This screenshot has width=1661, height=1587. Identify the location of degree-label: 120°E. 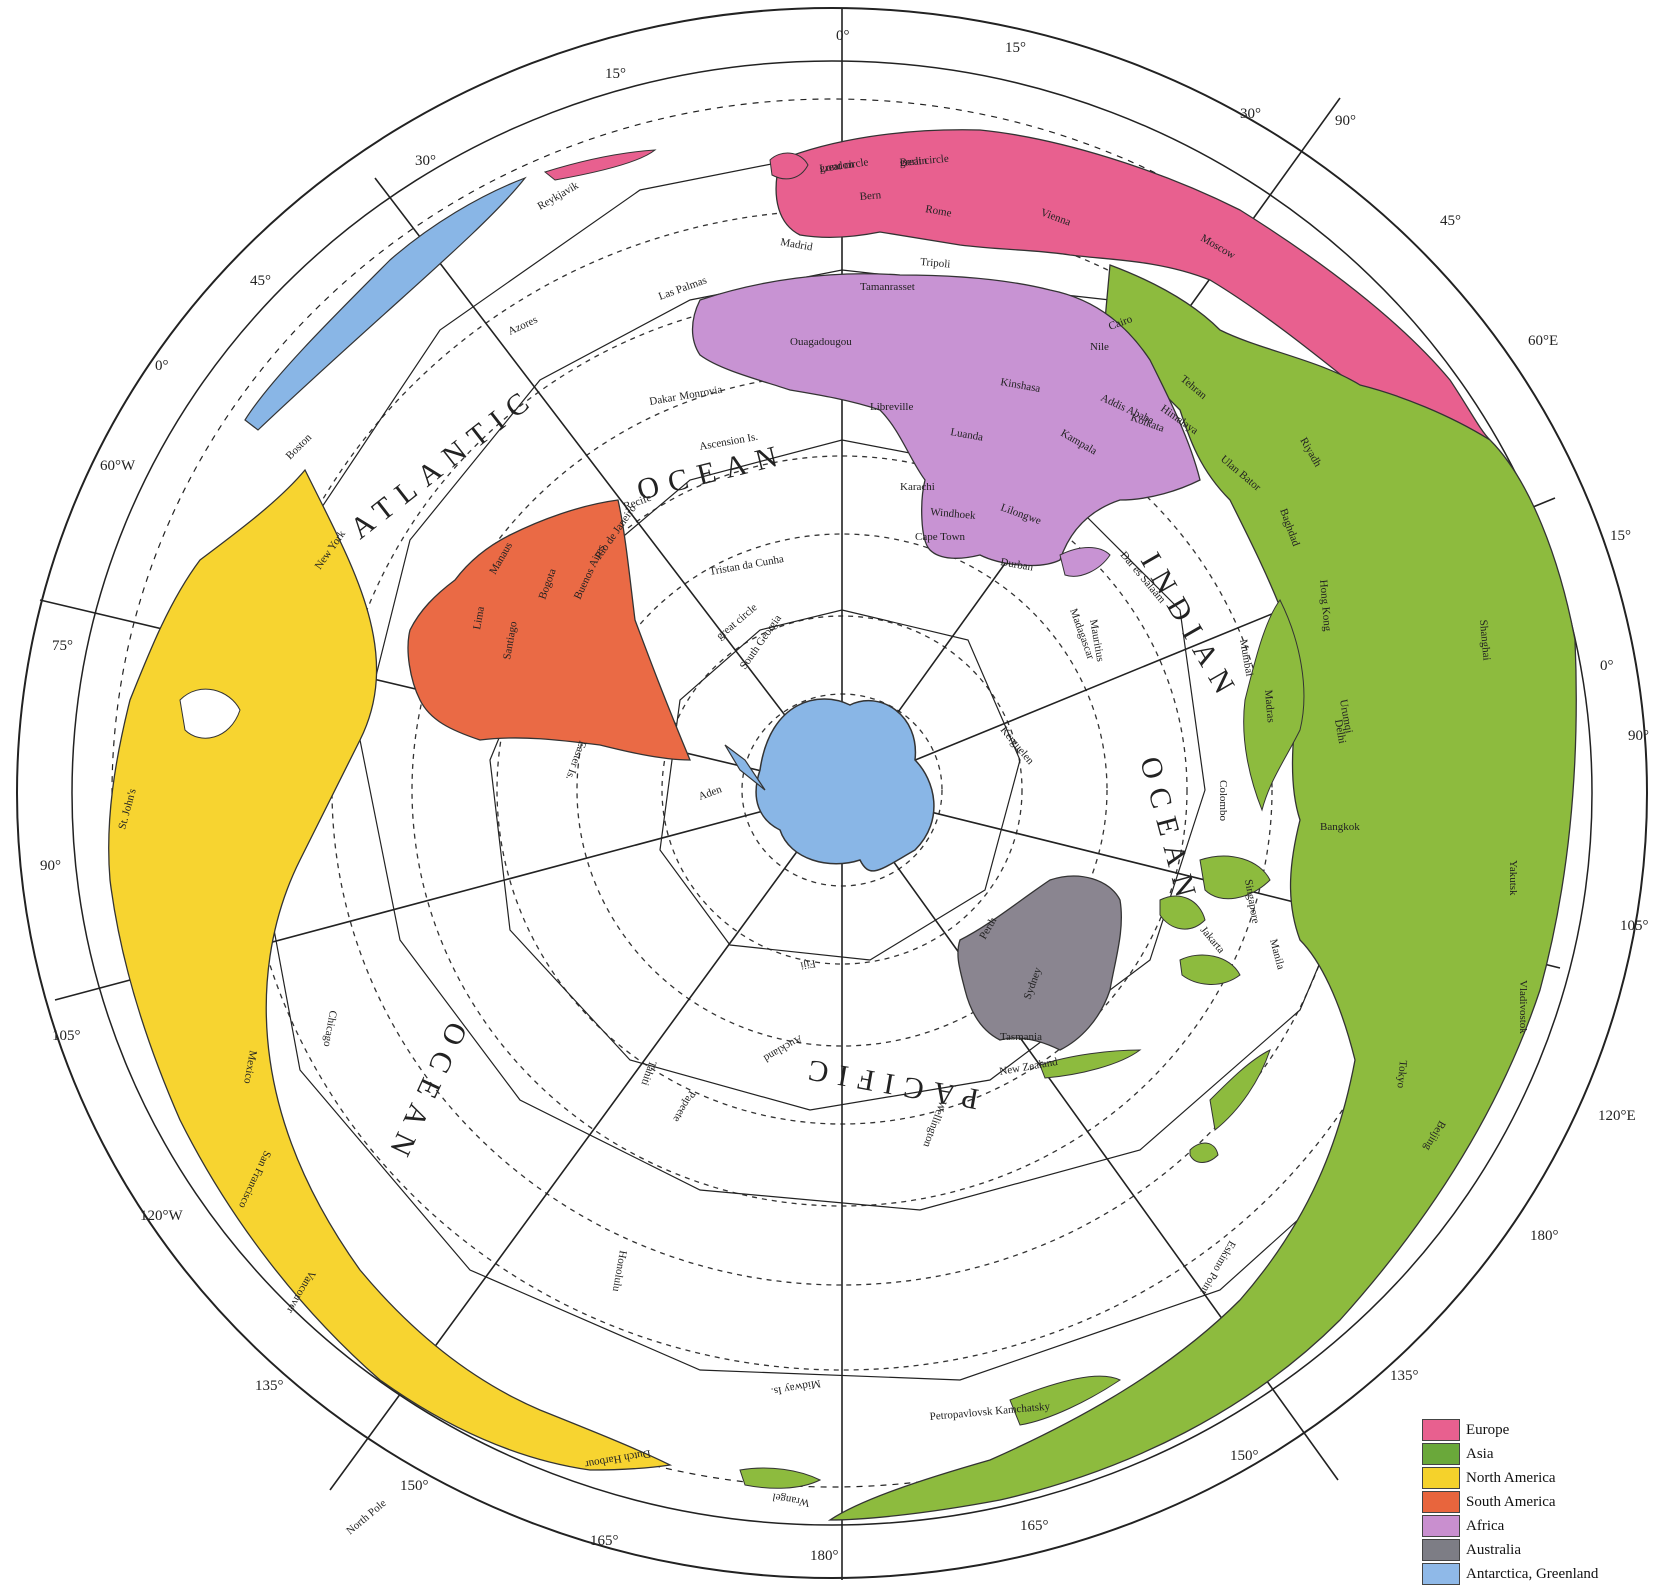
(1617, 1116).